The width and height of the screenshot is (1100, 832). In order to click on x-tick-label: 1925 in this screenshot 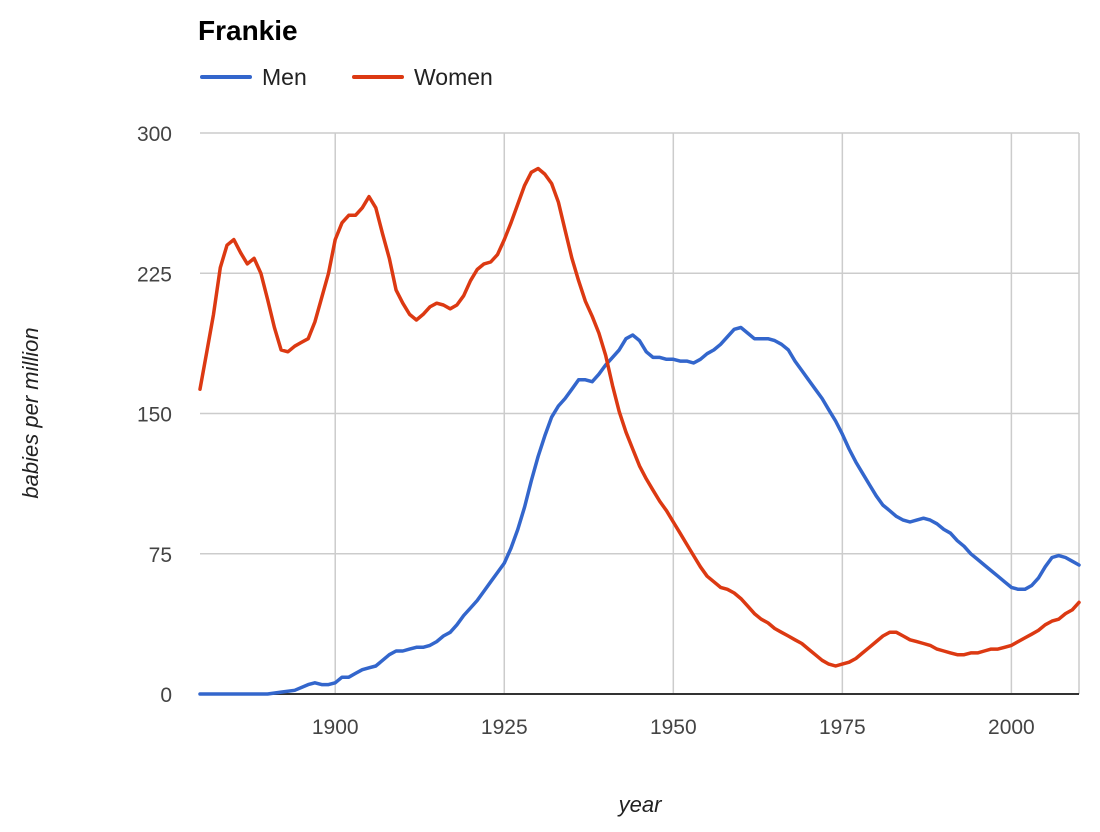, I will do `click(504, 727)`.